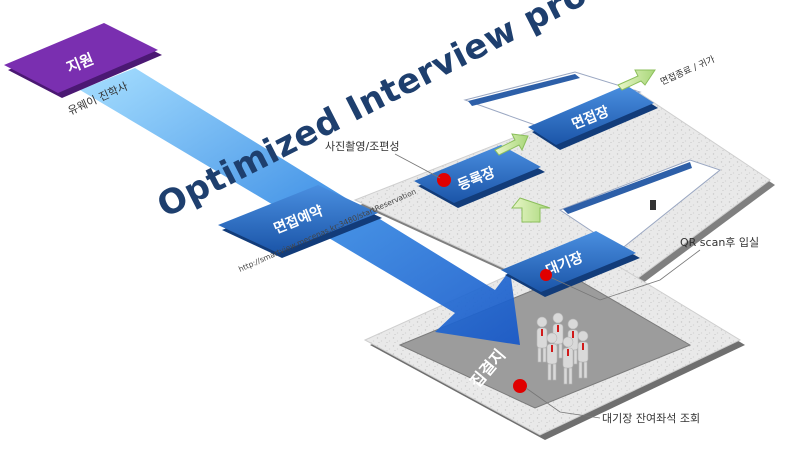 This screenshot has height=453, width=785. Describe the element at coordinates (520, 386) in the screenshot. I see `assembly-marker` at that location.